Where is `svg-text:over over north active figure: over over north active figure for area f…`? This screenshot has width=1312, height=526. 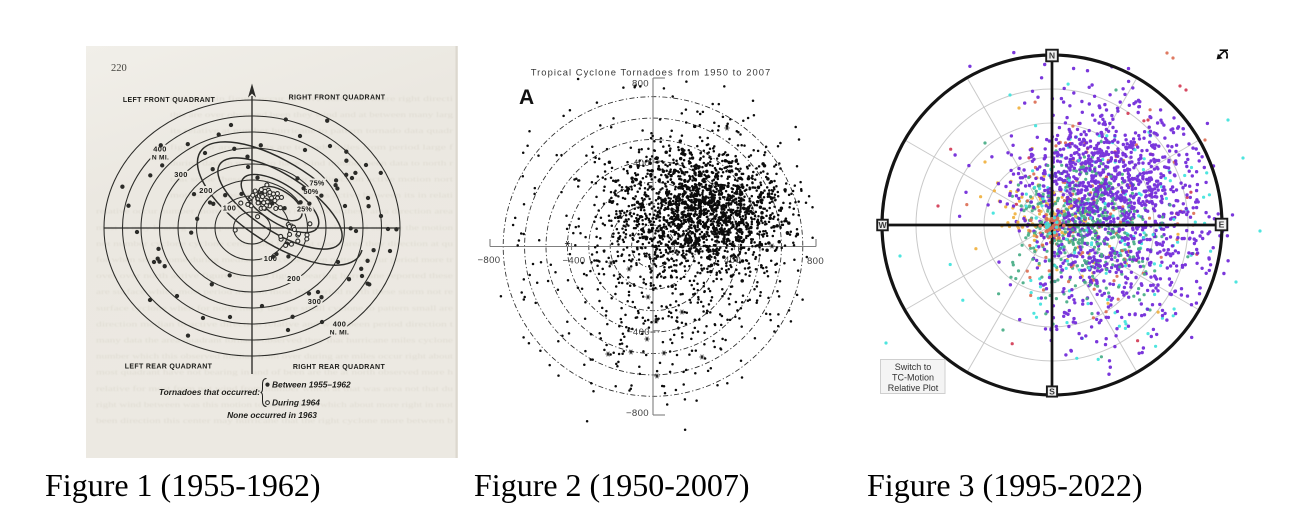
svg-text:over over north active figure: over over north active figure for area f… is located at coordinates (274, 275).